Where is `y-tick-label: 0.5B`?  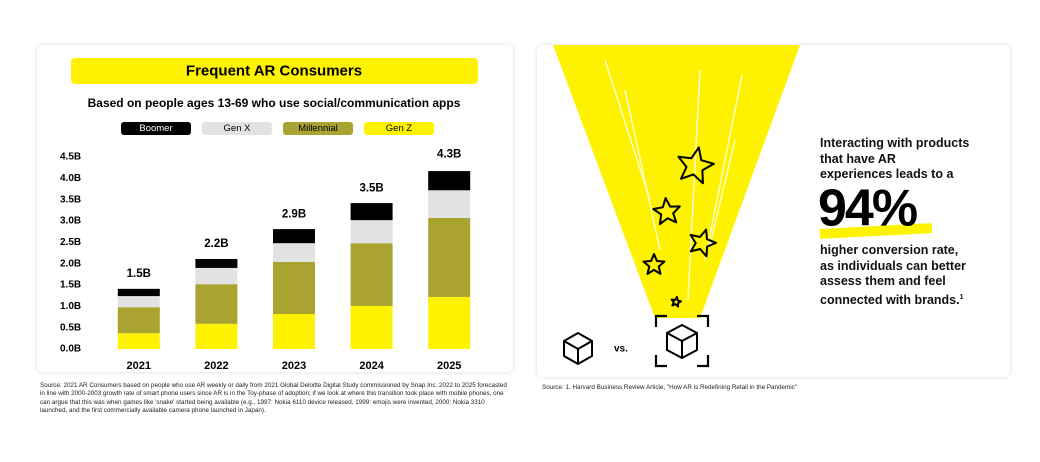
y-tick-label: 0.5B is located at coordinates (70, 327).